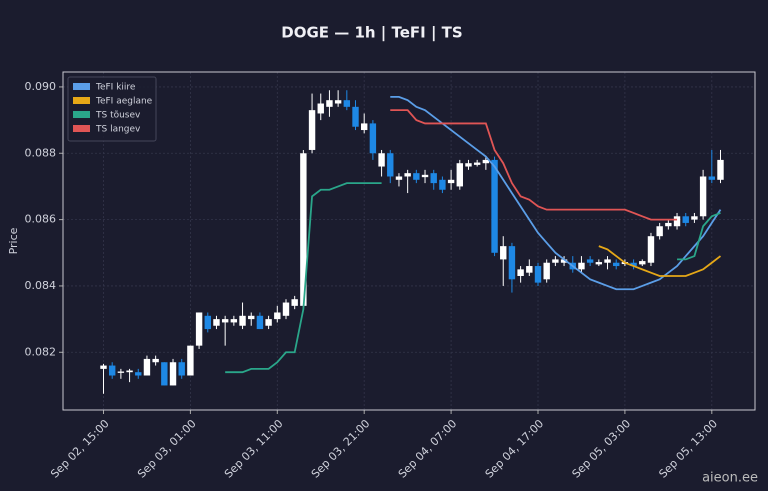 Image resolution: width=768 pixels, height=491 pixels. What do you see at coordinates (730, 478) in the screenshot?
I see `watermark: aieon.ee` at bounding box center [730, 478].